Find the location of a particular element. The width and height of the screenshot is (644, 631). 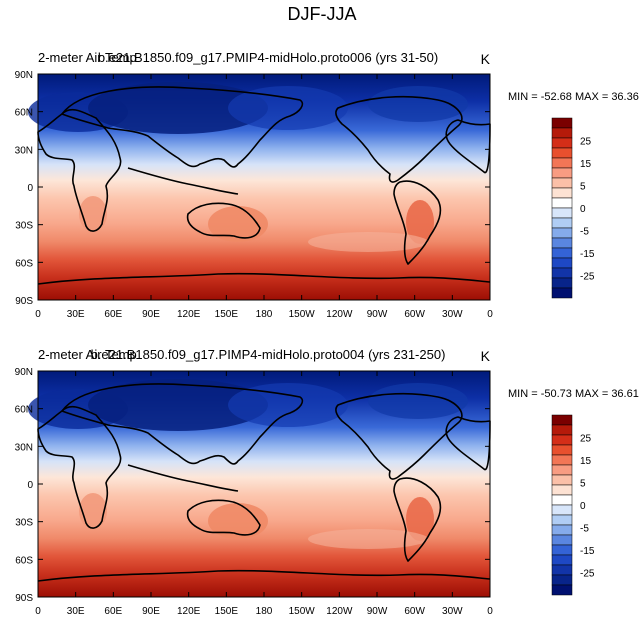

panel-units: K is located at coordinates (486, 356).